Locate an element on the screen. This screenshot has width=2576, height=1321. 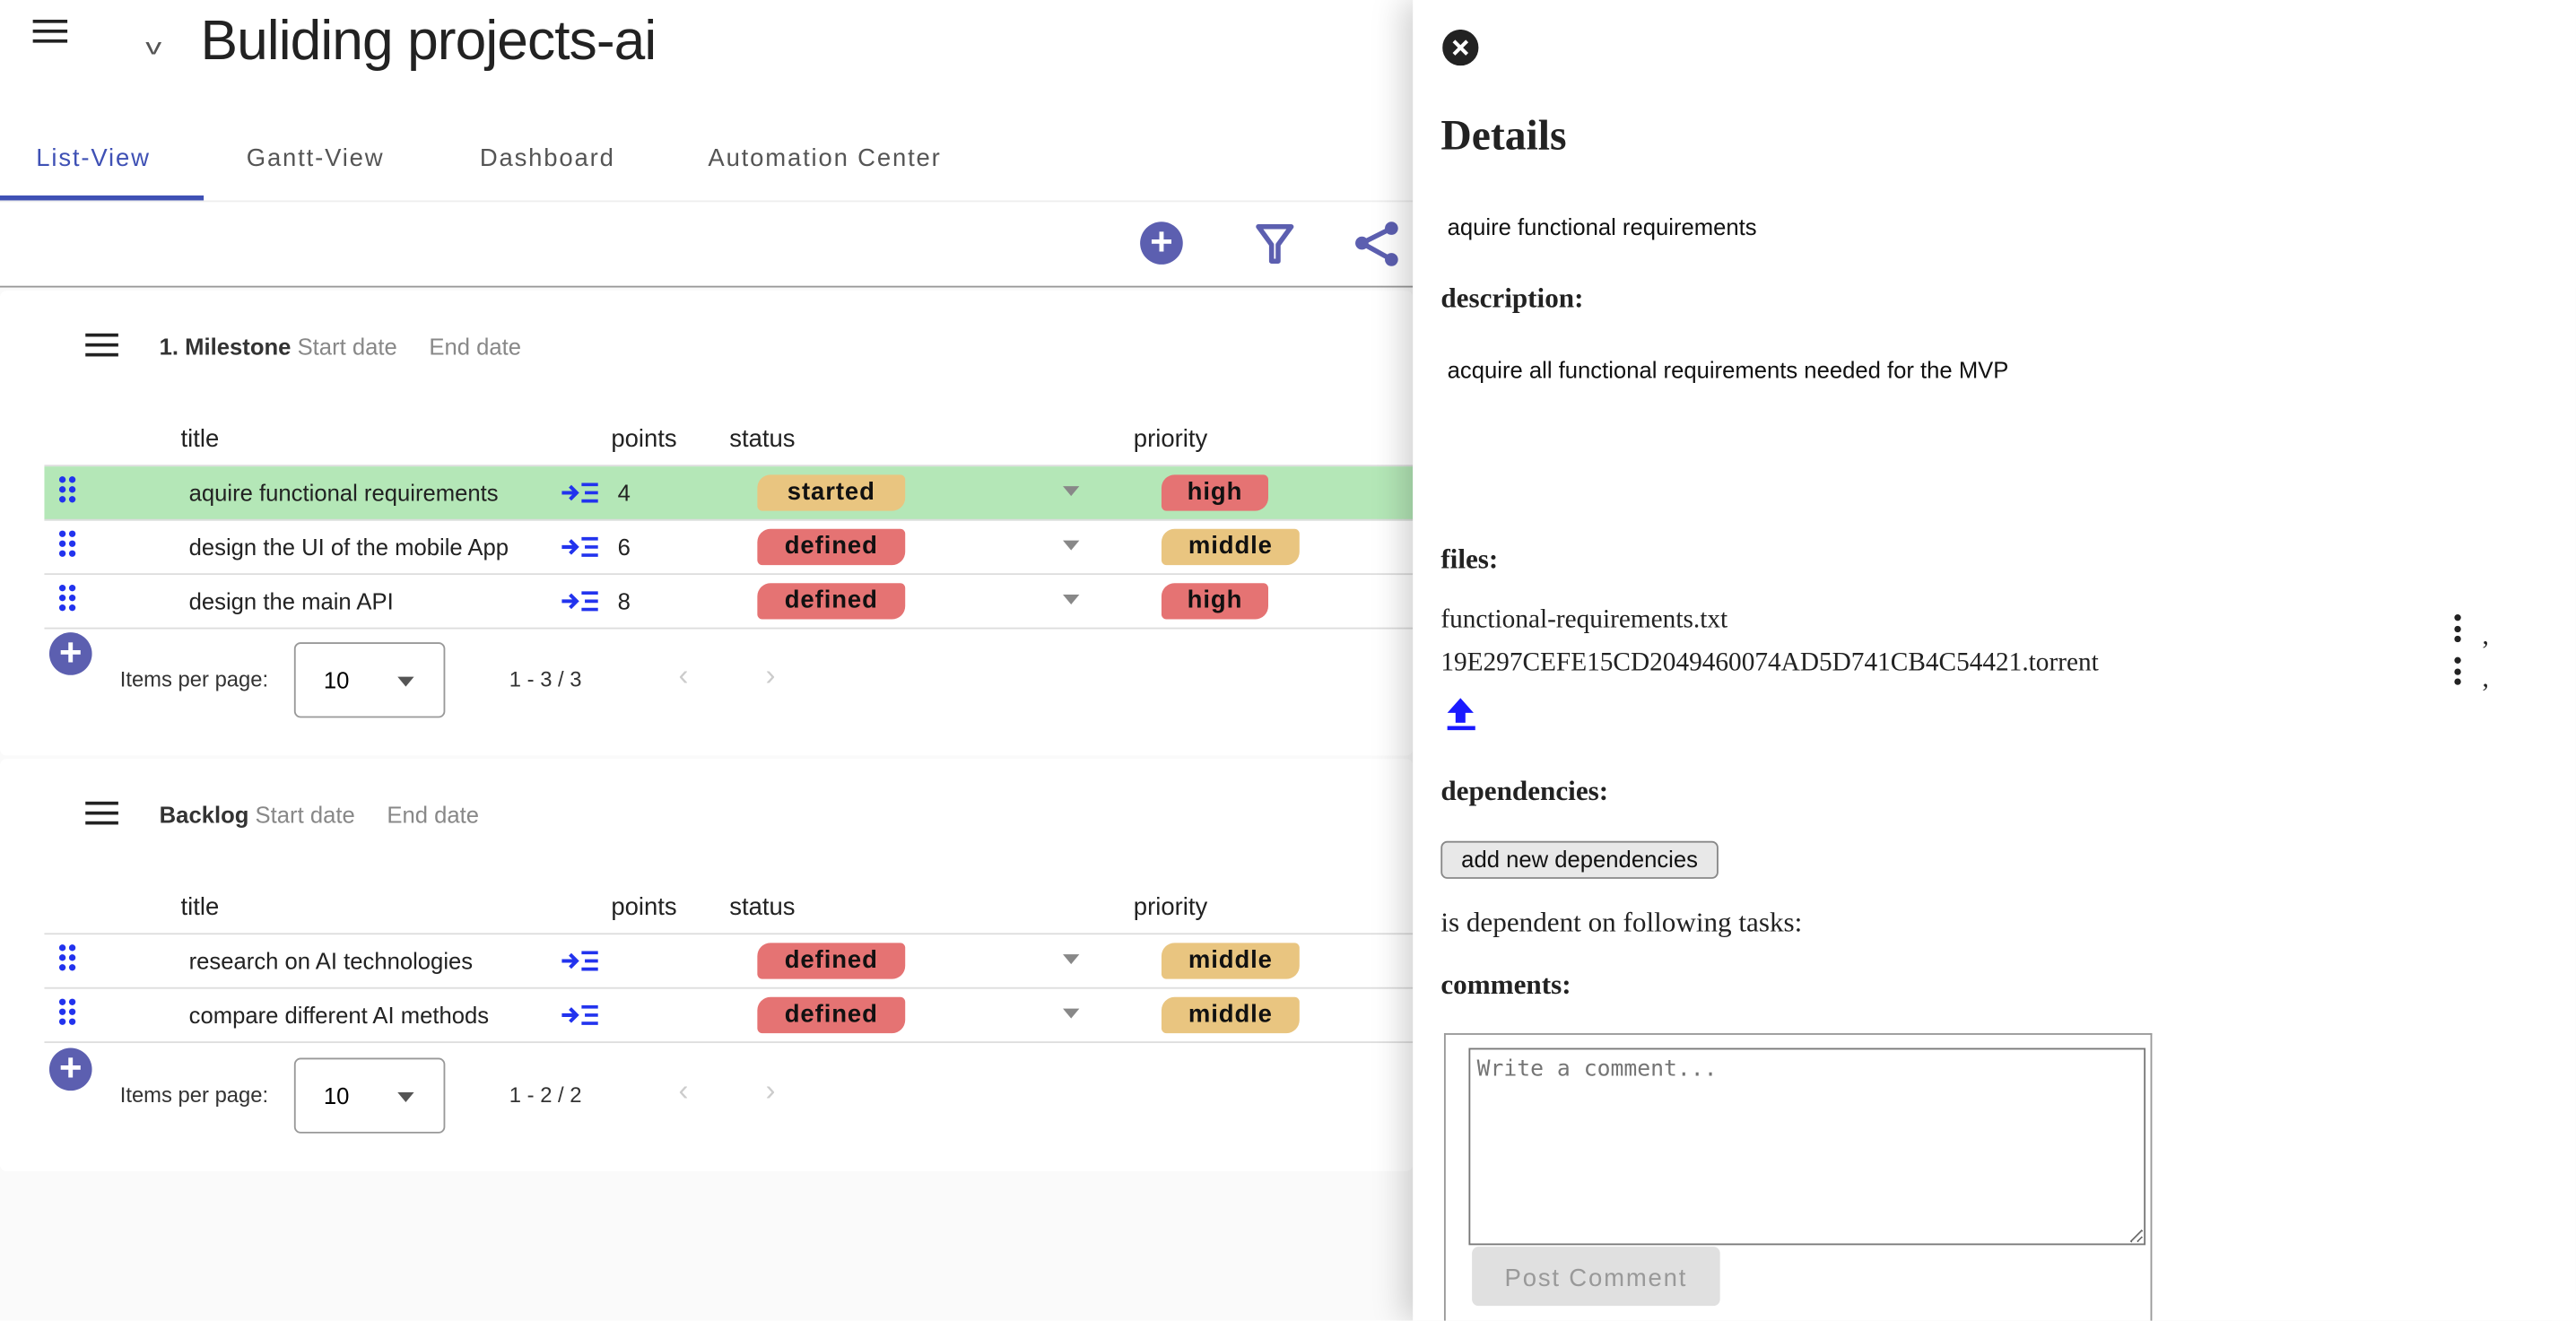
toolbar-divider is located at coordinates (707, 286).